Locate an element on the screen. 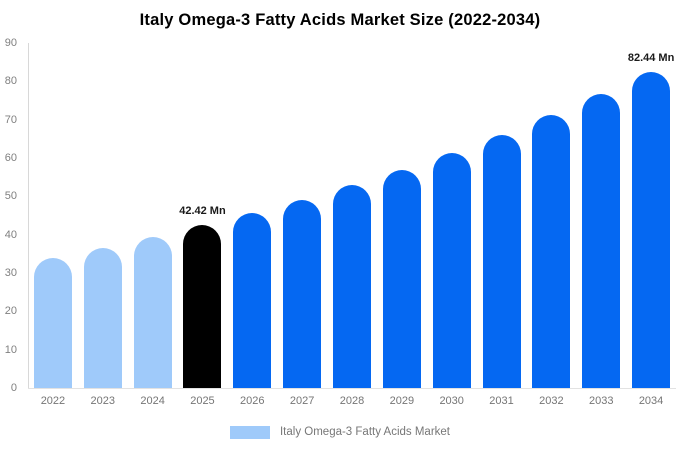  y-tick-50: 50 is located at coordinates (10, 196).